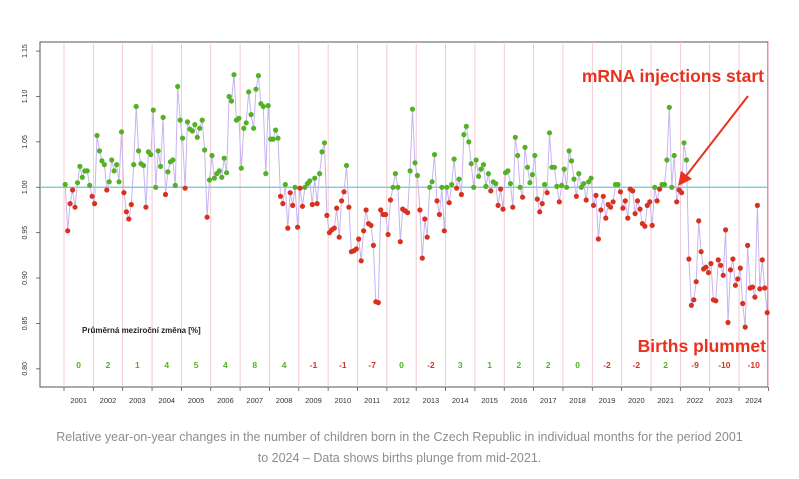 The height and width of the screenshot is (479, 799). Describe the element at coordinates (431, 365) in the screenshot. I see `yearly-change-value: -2` at that location.